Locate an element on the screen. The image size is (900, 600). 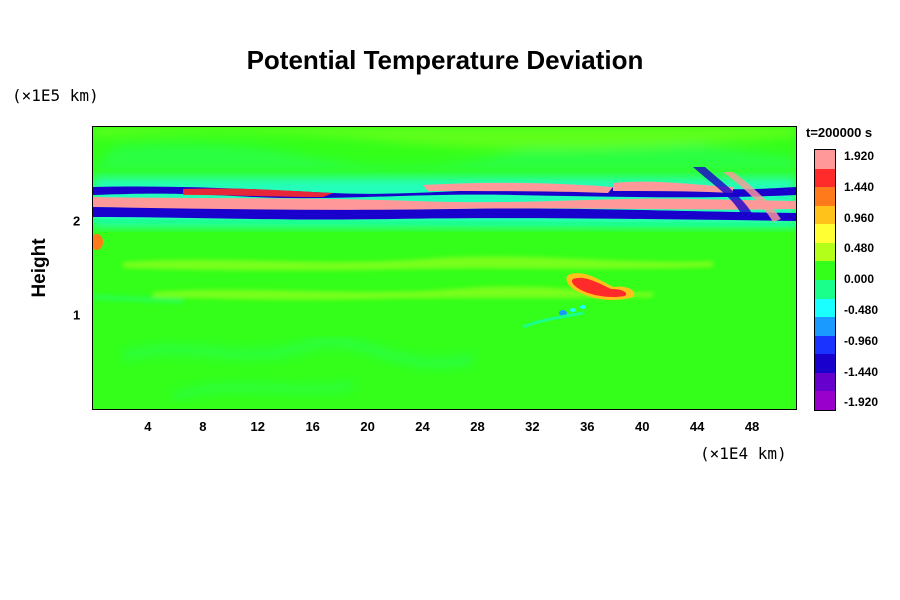
chart-title: Potential Temperature Deviation is located at coordinates (445, 60).